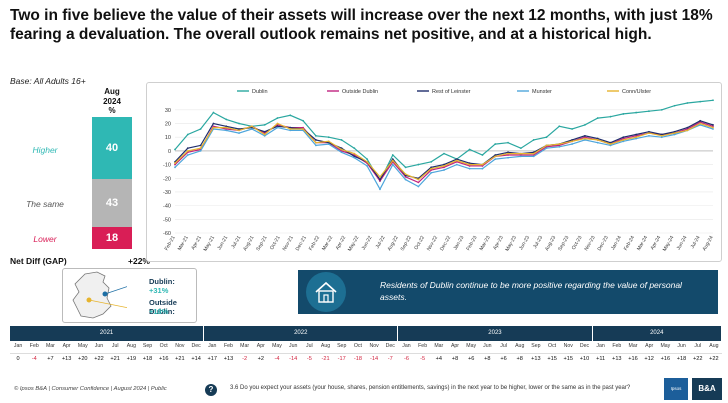  I want to click on same-bar: 43, so click(112, 203).